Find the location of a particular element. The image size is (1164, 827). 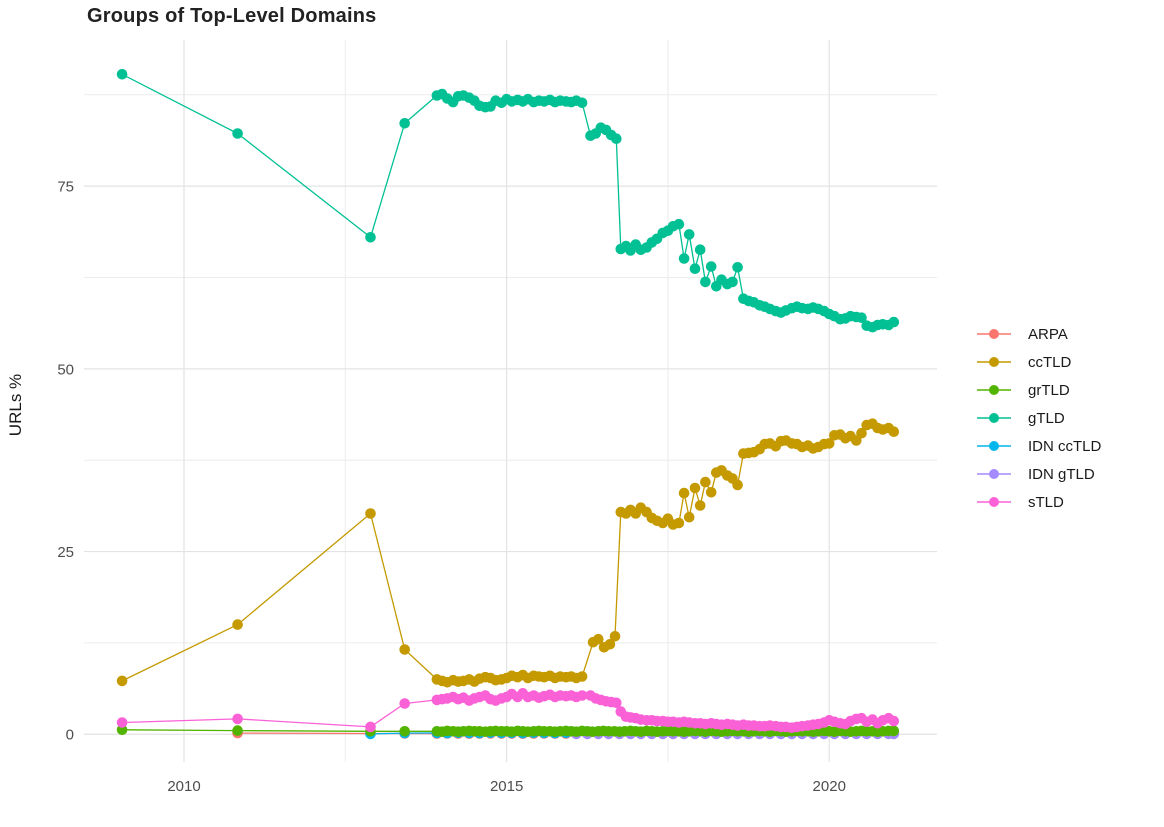

y-tick-label: 75 is located at coordinates (65, 187).